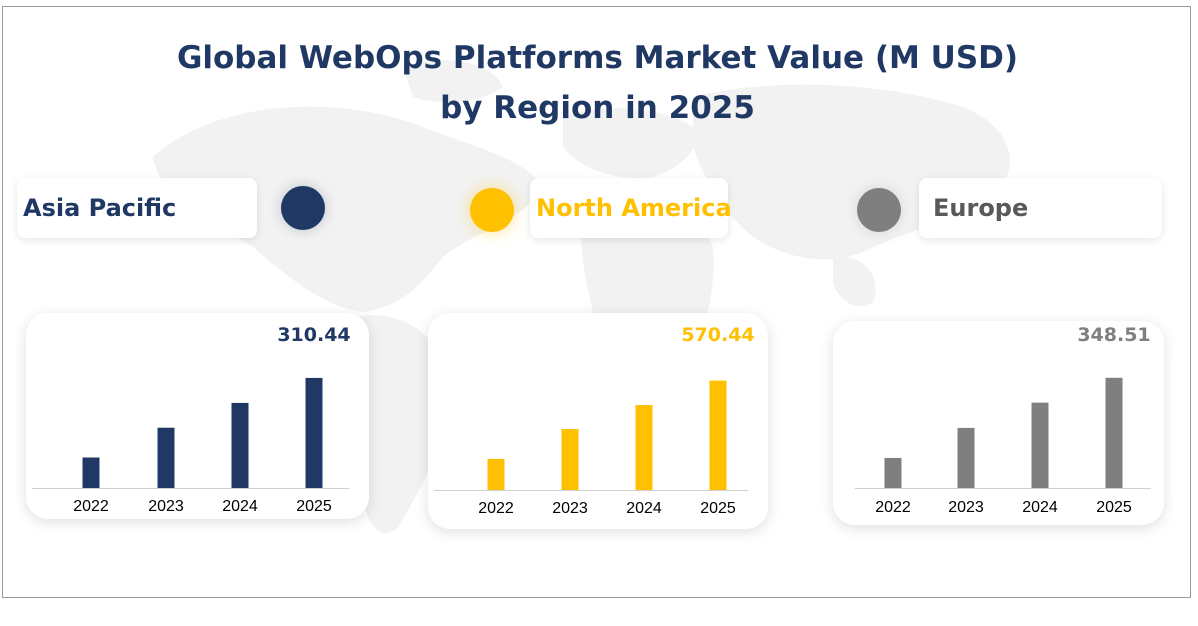 The width and height of the screenshot is (1198, 626). What do you see at coordinates (191, 419) in the screenshot?
I see `bar-chart-asia-pacific: 2022 2023 2024 2025 310.44` at bounding box center [191, 419].